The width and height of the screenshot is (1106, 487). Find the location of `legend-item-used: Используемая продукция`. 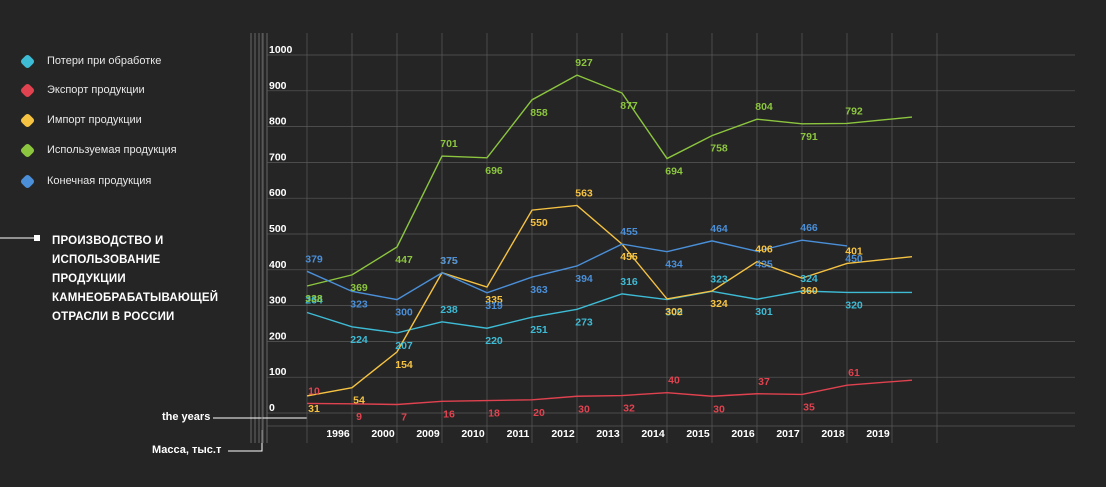

legend-item-used: Используемая продукция is located at coordinates (97, 150).